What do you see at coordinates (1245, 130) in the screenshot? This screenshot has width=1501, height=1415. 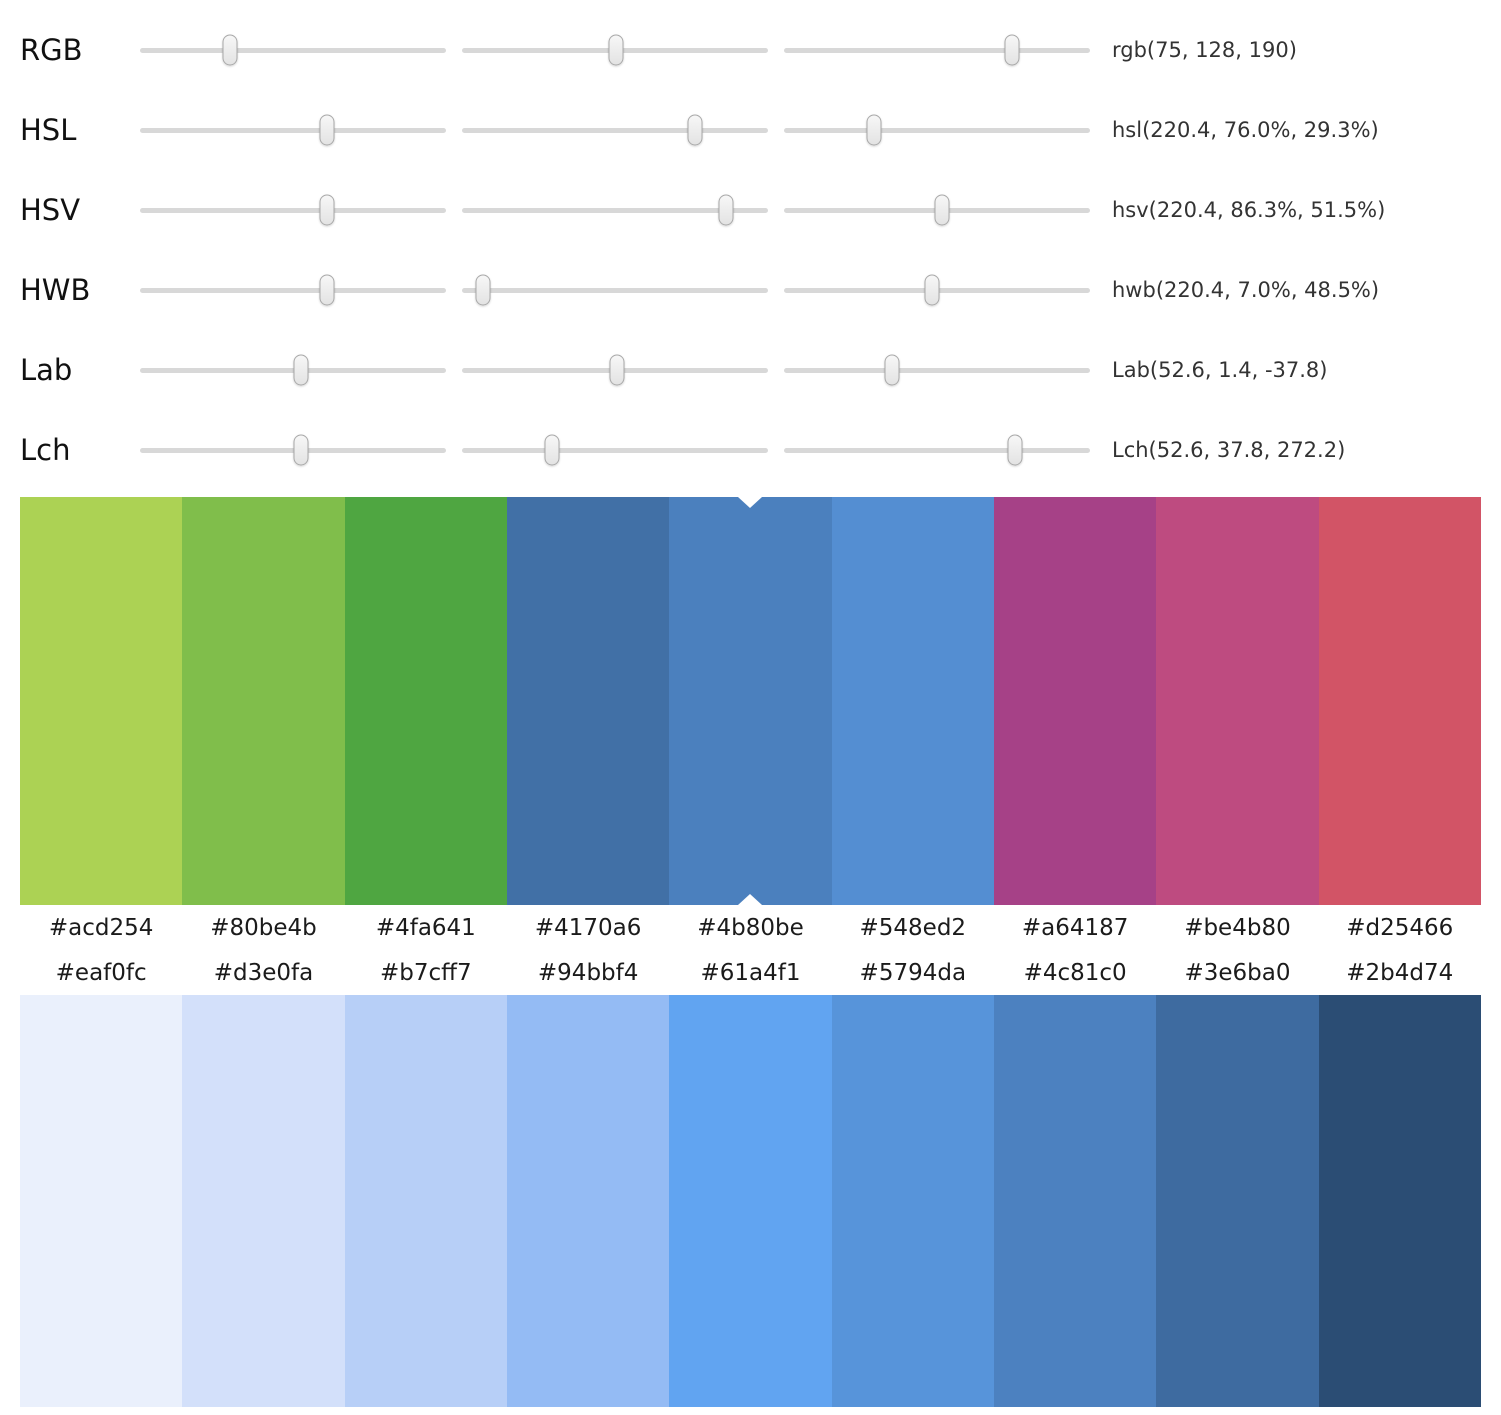 I see `color-value-text: hsl(220.4, 76.0%, 29.3%)` at bounding box center [1245, 130].